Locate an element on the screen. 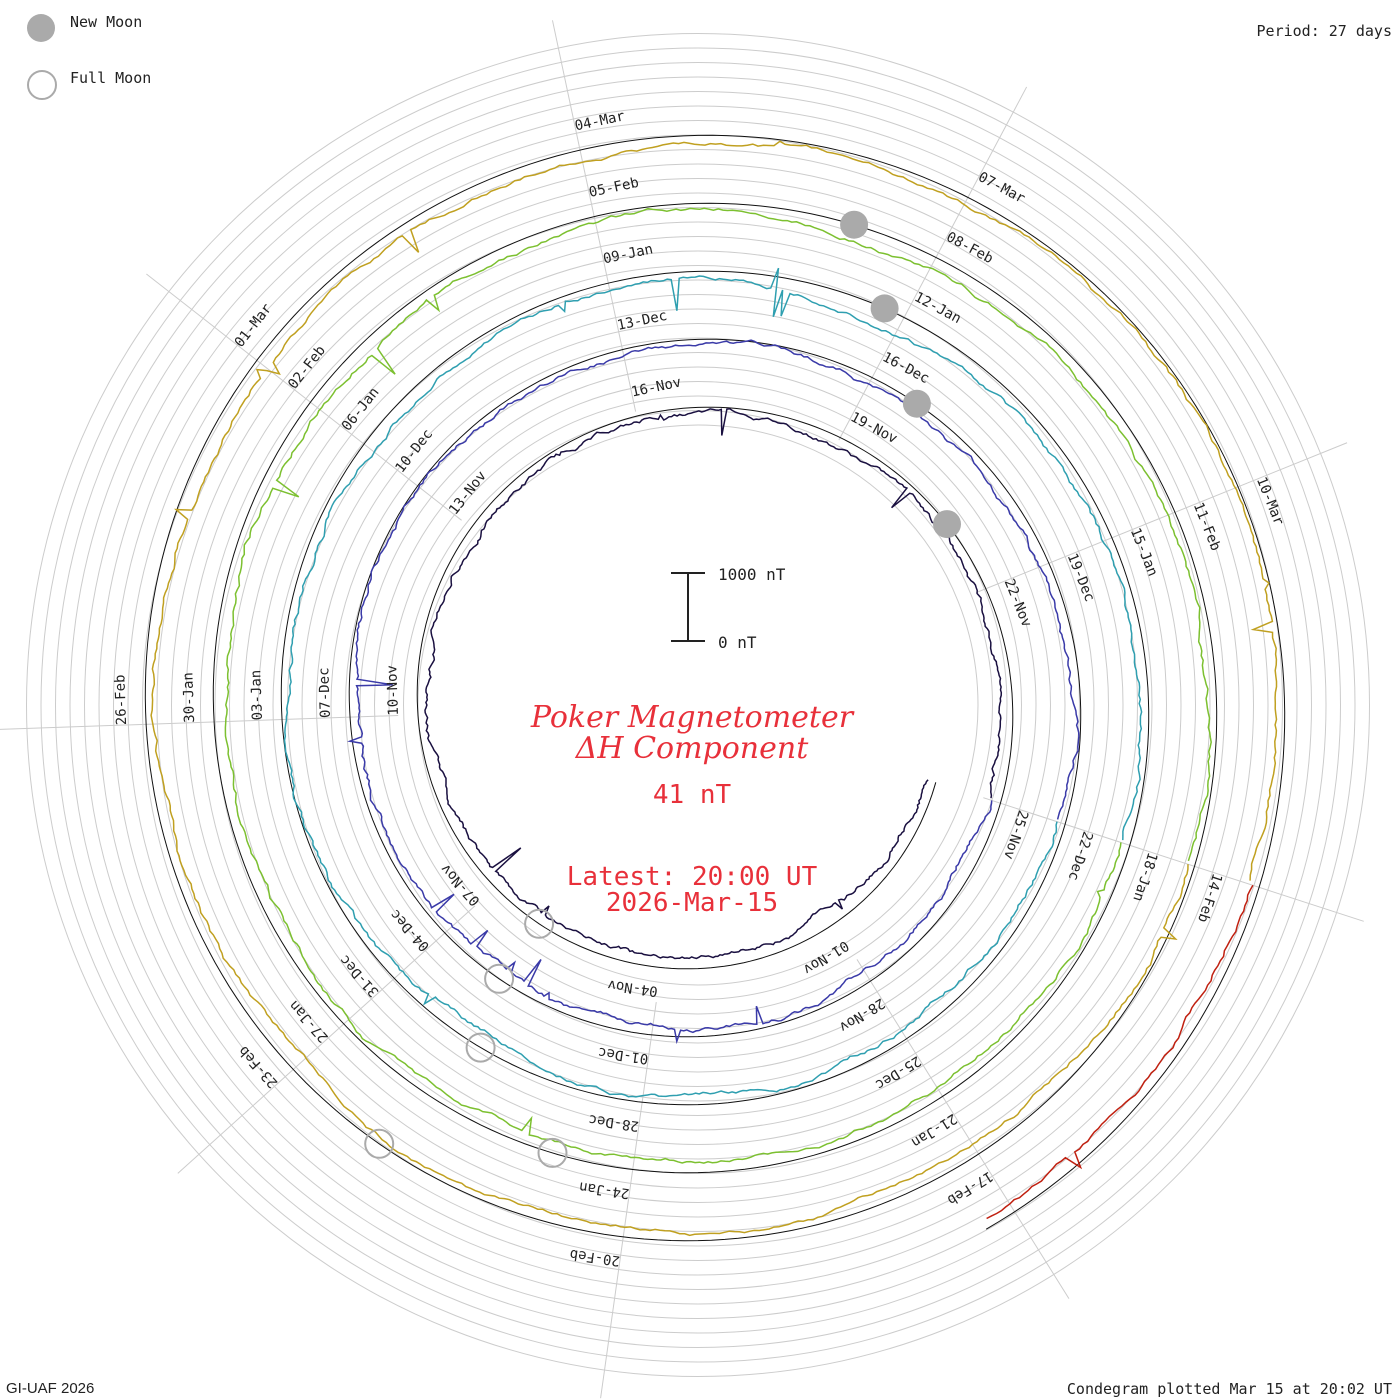 Image resolution: width=1400 pixels, height=1400 pixels. scale-top-label: 1000 nT is located at coordinates (752, 574).